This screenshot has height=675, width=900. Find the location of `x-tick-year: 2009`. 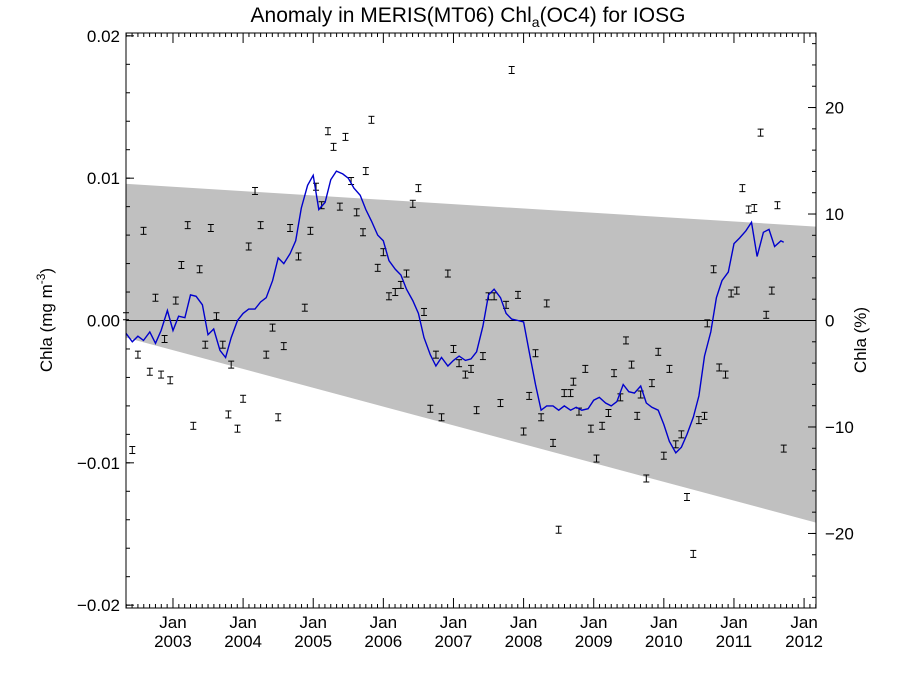

x-tick-year: 2009 is located at coordinates (594, 641).